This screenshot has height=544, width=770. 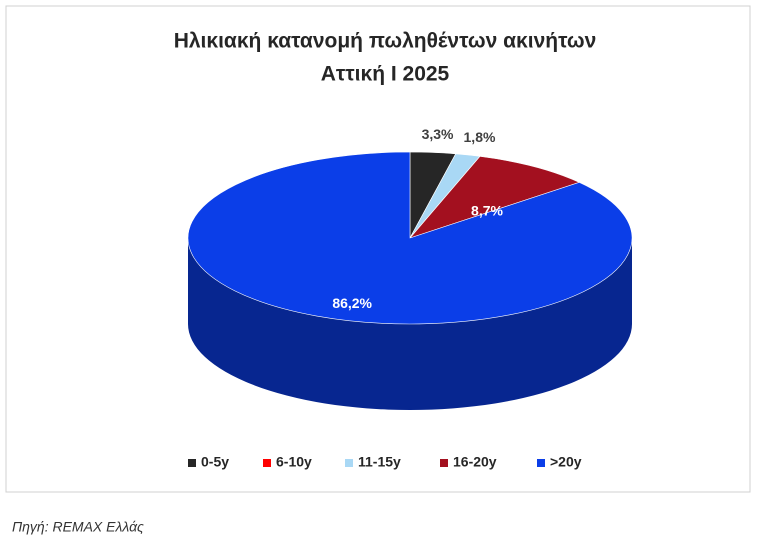 What do you see at coordinates (480, 137) in the screenshot?
I see `data-label: 1,8%` at bounding box center [480, 137].